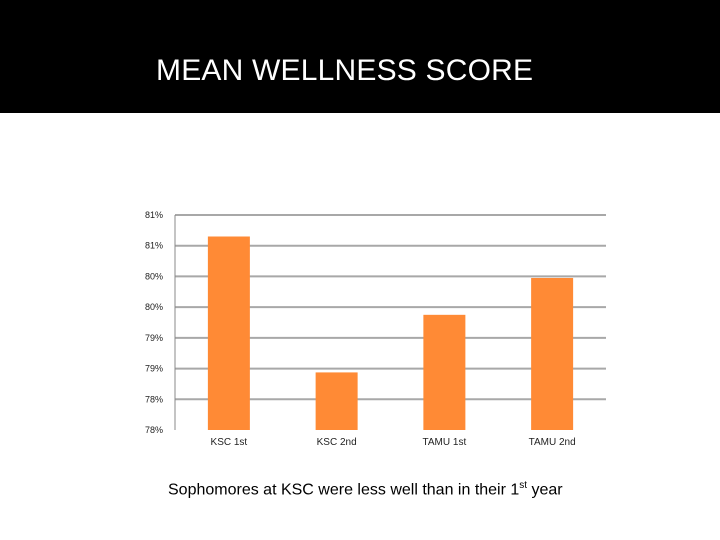 The image size is (720, 540). Describe the element at coordinates (552, 442) in the screenshot. I see `x-tick-label: TAMU 2nd` at that location.